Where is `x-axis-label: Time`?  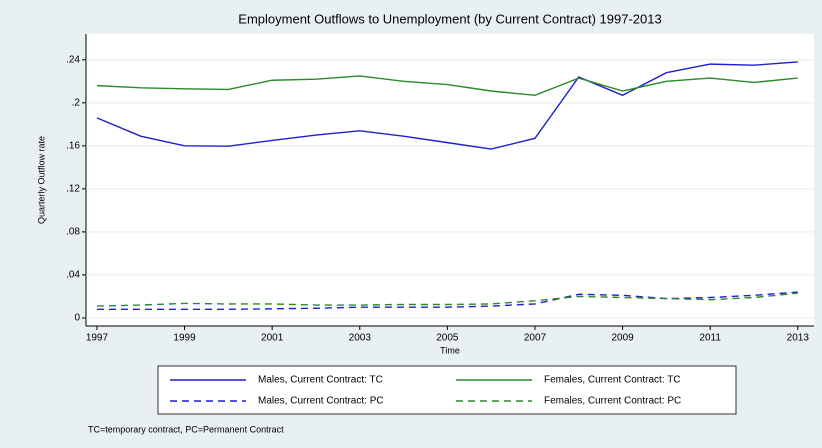 x-axis-label: Time is located at coordinates (450, 350).